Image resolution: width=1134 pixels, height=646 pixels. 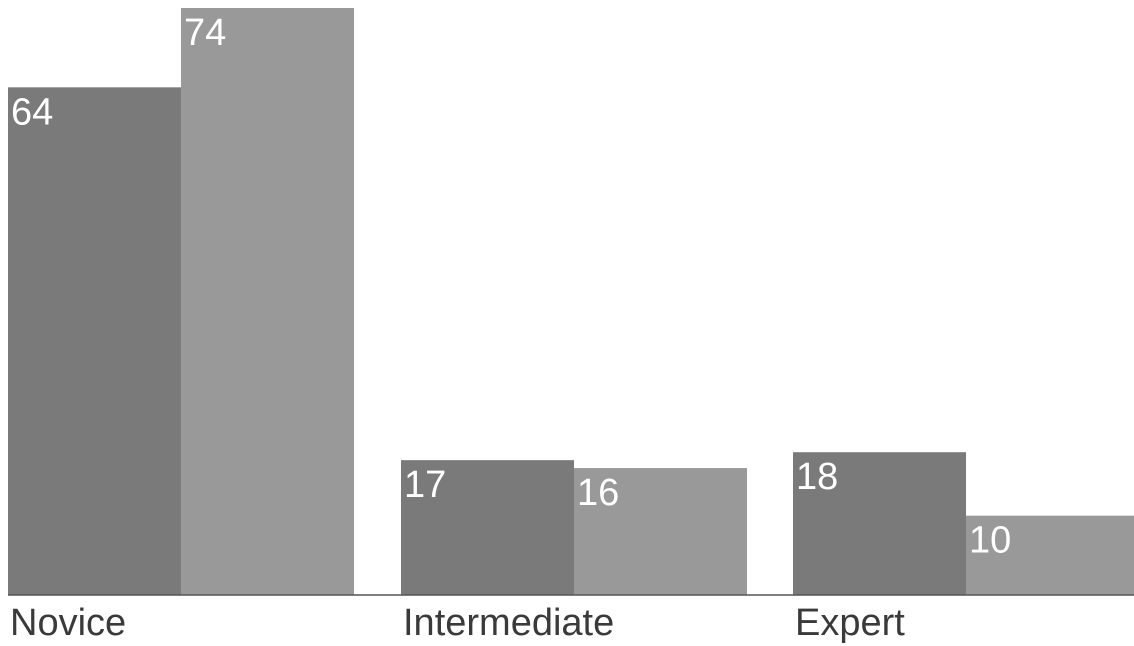 I want to click on category-label-intermediate: Intermediate, so click(x=508, y=623).